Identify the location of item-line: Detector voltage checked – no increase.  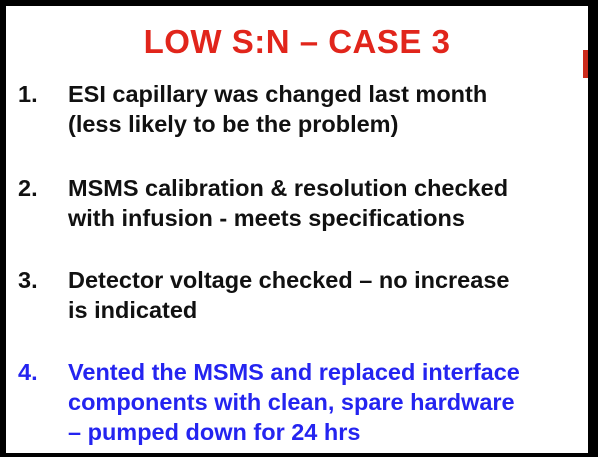
(289, 280).